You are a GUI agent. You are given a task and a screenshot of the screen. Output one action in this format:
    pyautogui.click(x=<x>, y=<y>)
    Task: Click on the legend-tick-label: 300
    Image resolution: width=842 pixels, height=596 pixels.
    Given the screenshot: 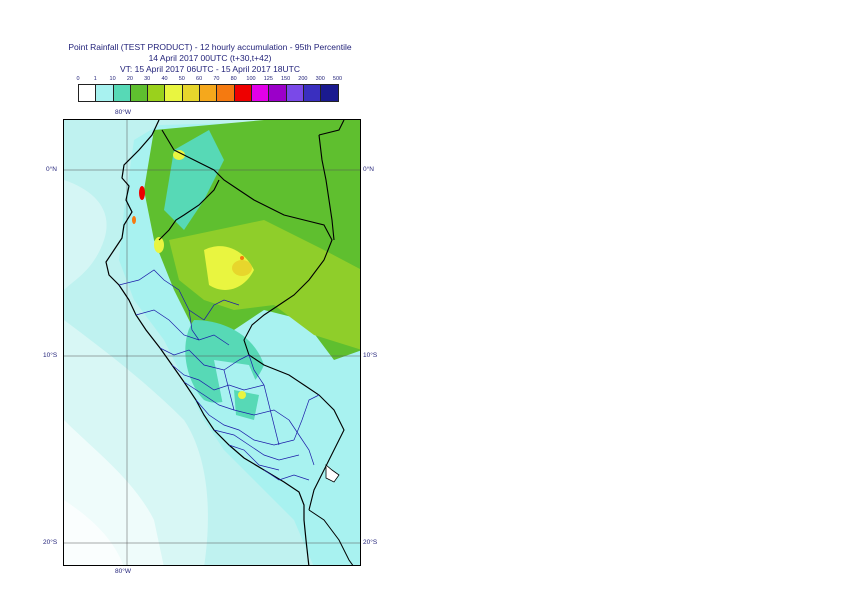 What is the action you would take?
    pyautogui.click(x=320, y=79)
    